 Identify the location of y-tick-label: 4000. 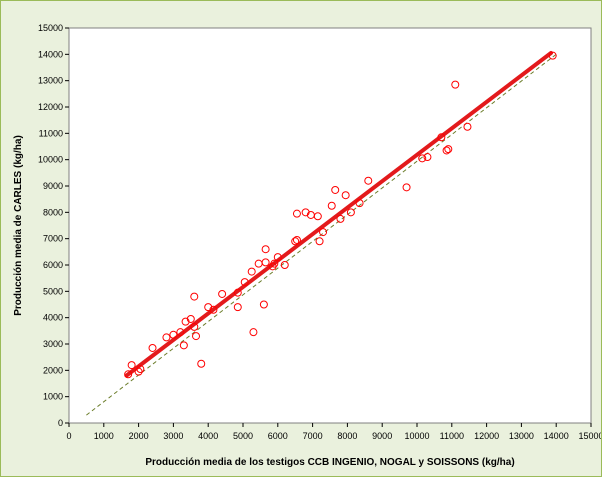
(53, 318).